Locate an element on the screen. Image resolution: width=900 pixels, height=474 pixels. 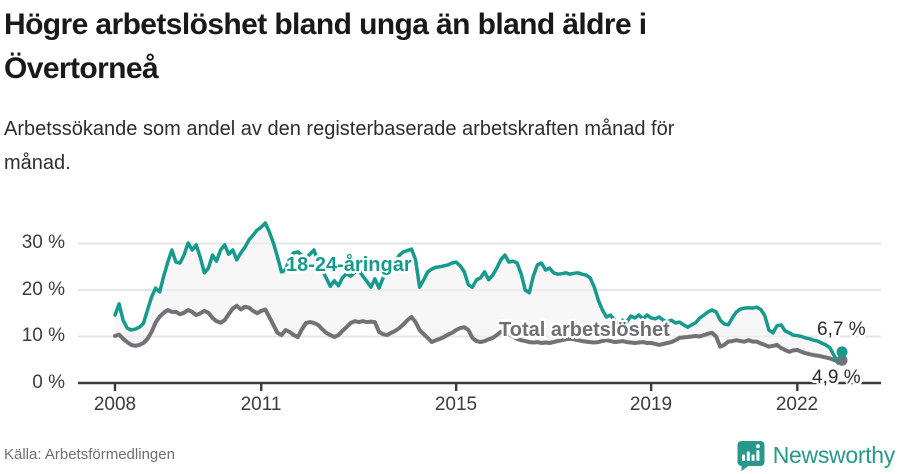
y-axis-label-30: 30 % is located at coordinates (43, 242).